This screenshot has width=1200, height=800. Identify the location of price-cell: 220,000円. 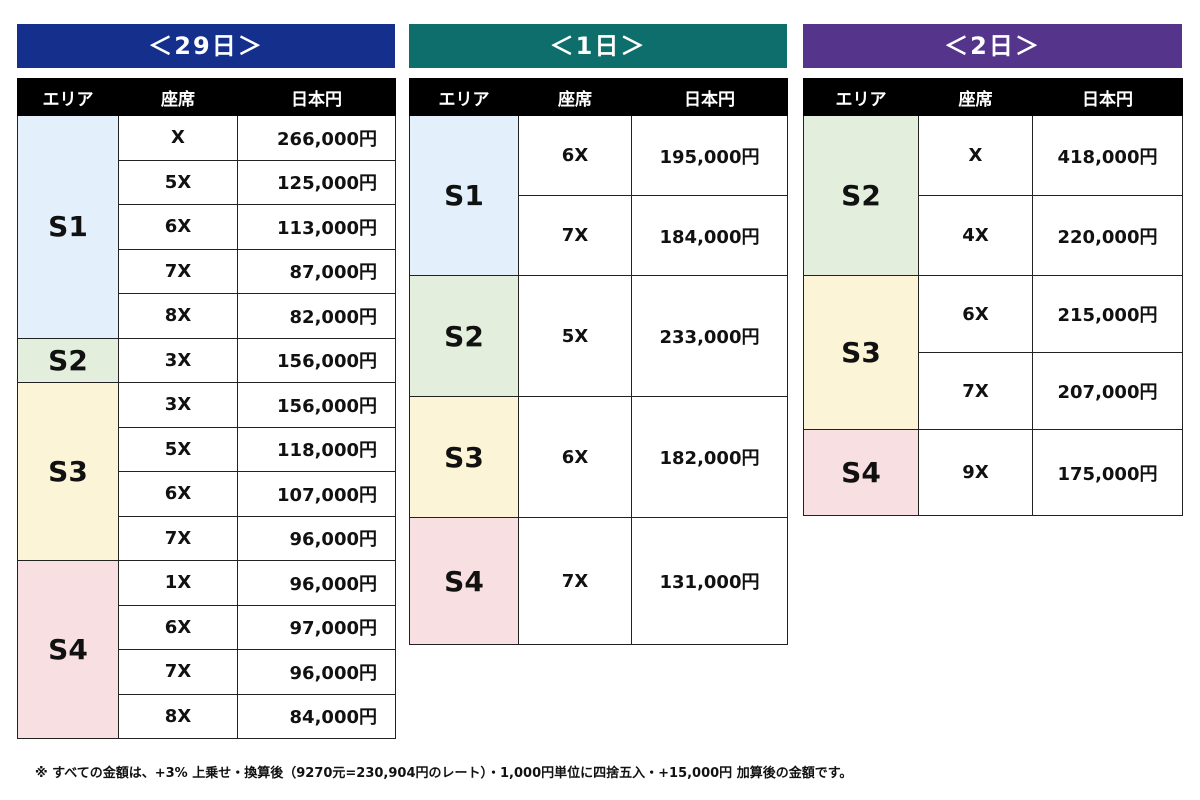
(1107, 235).